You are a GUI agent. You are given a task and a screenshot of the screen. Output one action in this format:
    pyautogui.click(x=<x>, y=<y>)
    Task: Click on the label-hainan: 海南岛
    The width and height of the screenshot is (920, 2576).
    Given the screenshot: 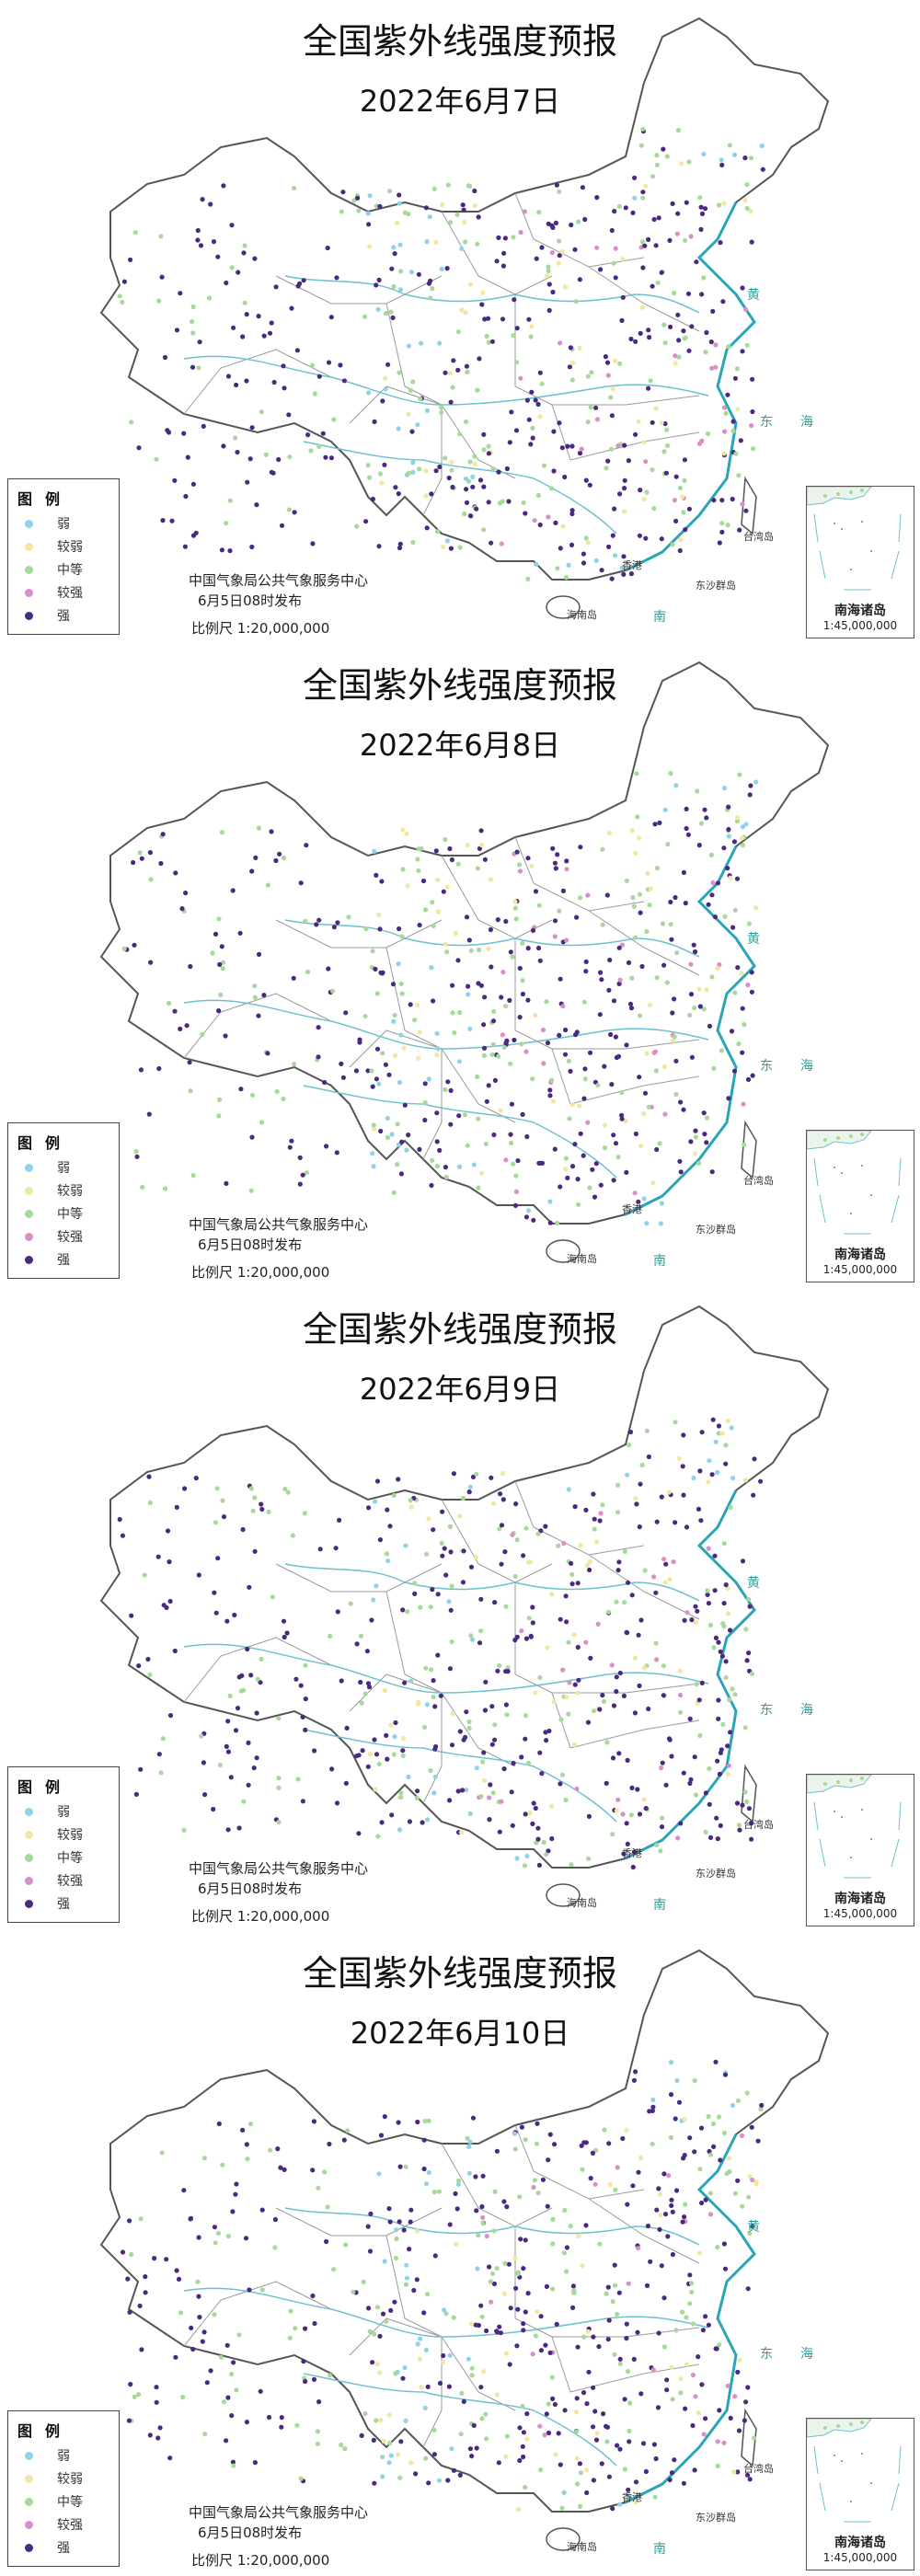 What is the action you would take?
    pyautogui.click(x=582, y=615)
    